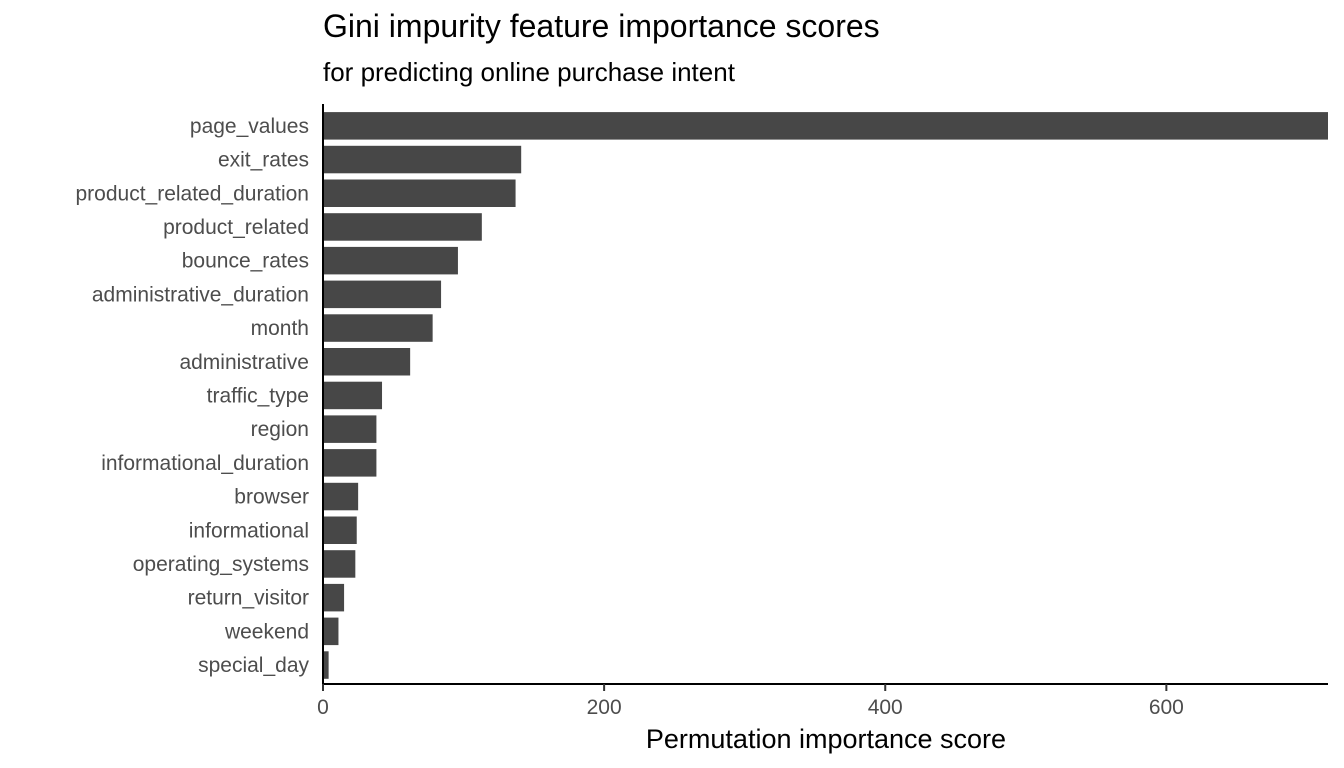 This screenshot has height=768, width=1344. What do you see at coordinates (258, 395) in the screenshot?
I see `y-tick-label: traffic_type` at bounding box center [258, 395].